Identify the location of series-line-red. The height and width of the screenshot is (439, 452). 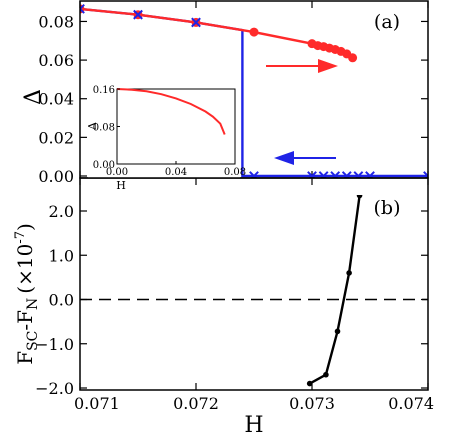
(217, 33).